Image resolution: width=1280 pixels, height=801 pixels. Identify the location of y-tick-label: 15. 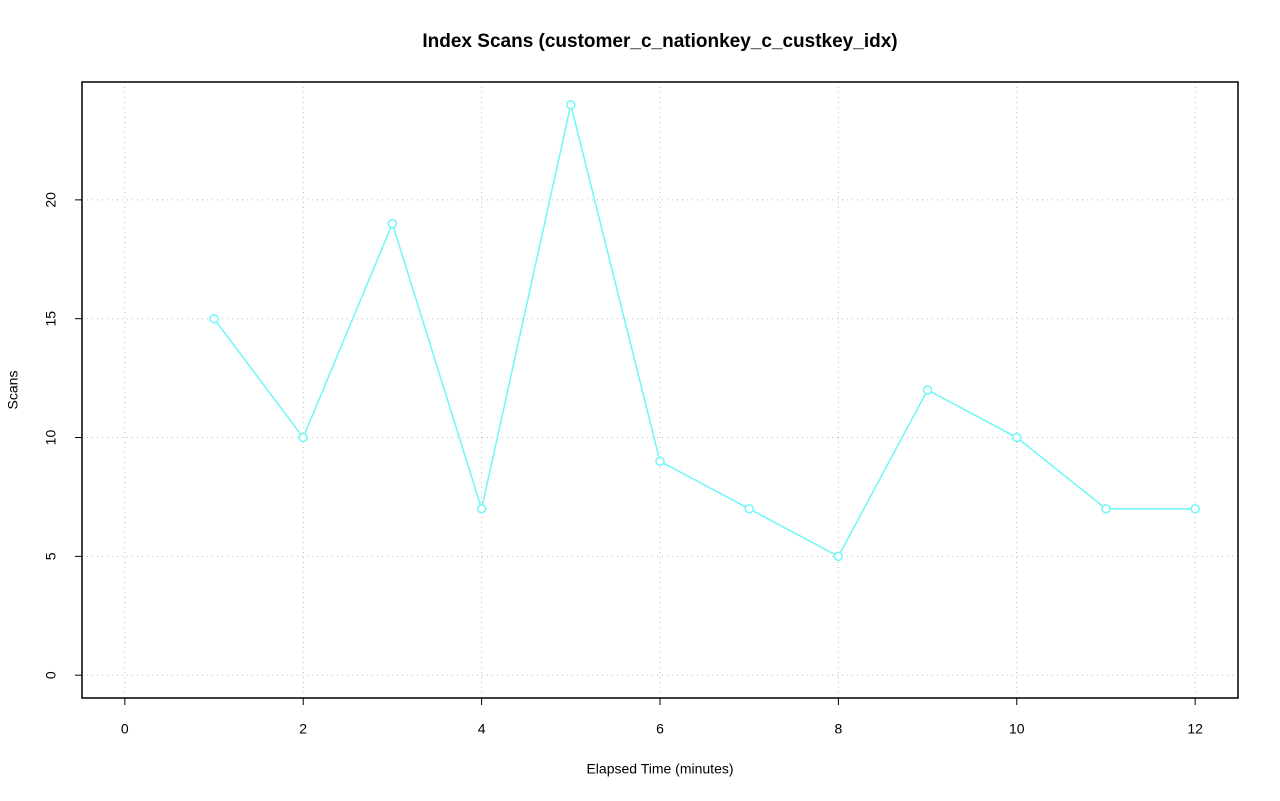
(51, 319).